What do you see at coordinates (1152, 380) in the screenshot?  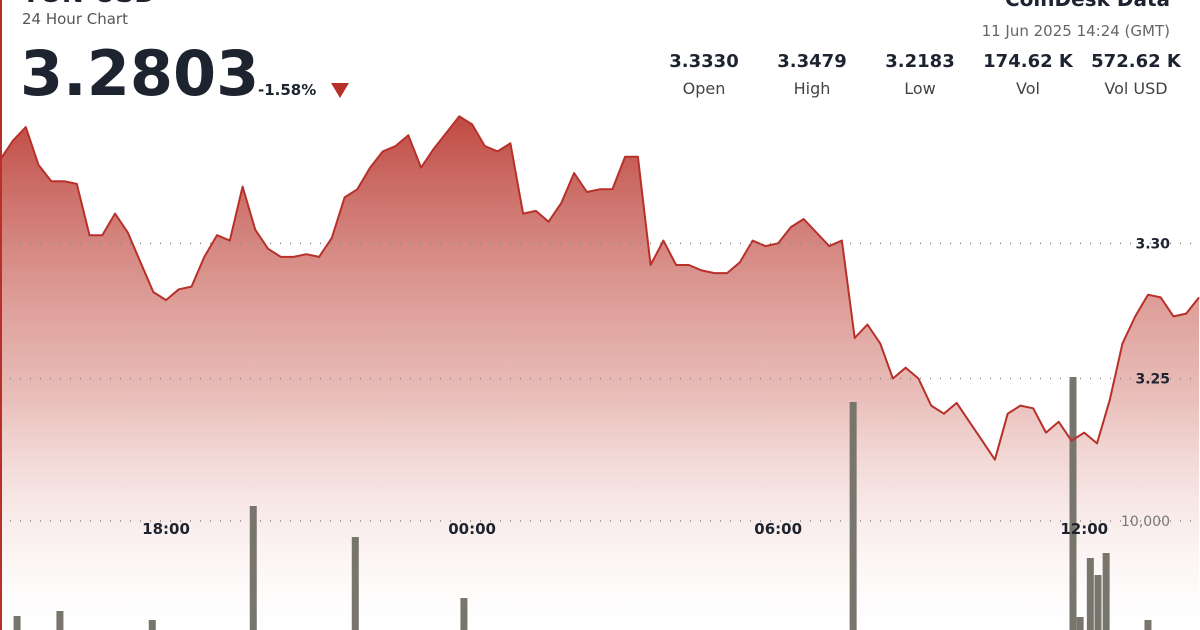 I see `y-tick-label: 3.25` at bounding box center [1152, 380].